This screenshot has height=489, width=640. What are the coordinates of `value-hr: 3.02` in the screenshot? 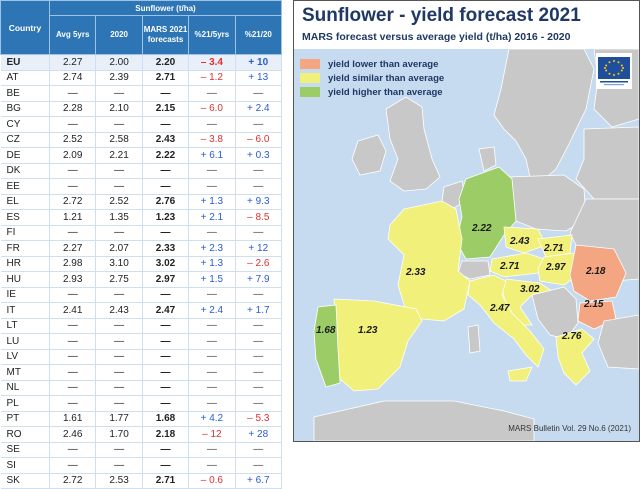 It's located at (530, 289).